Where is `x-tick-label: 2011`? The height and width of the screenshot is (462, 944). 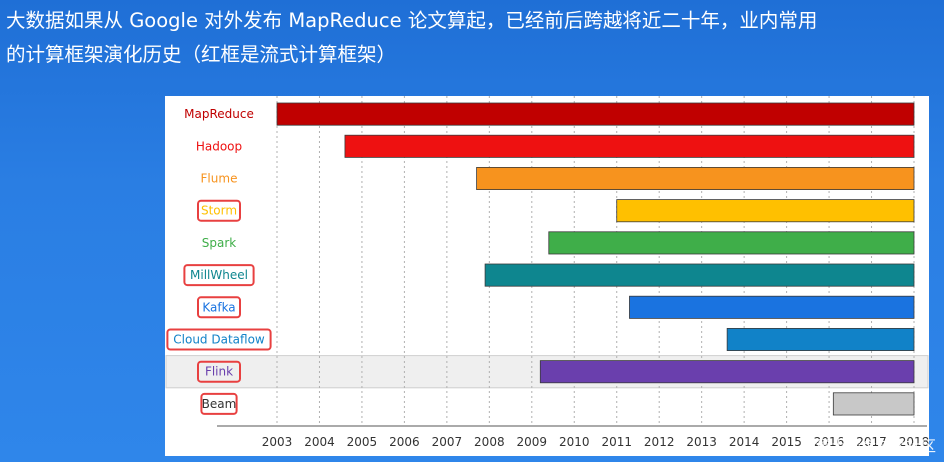 x-tick-label: 2011 is located at coordinates (616, 442).